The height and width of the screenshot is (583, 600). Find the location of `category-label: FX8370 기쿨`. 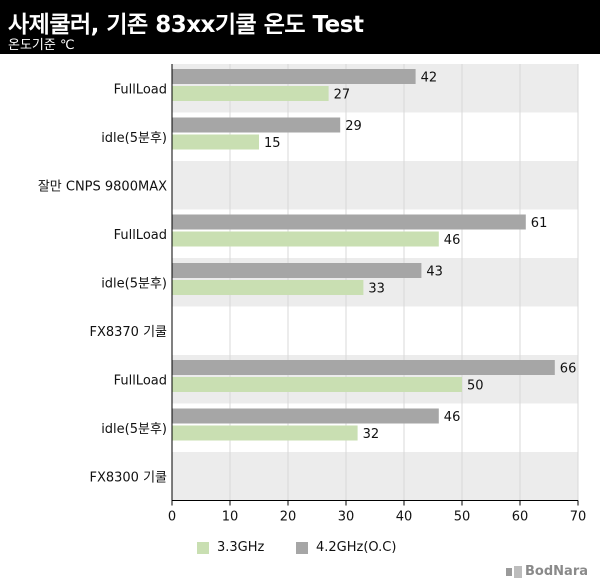

category-label: FX8370 기쿨 is located at coordinates (128, 332).